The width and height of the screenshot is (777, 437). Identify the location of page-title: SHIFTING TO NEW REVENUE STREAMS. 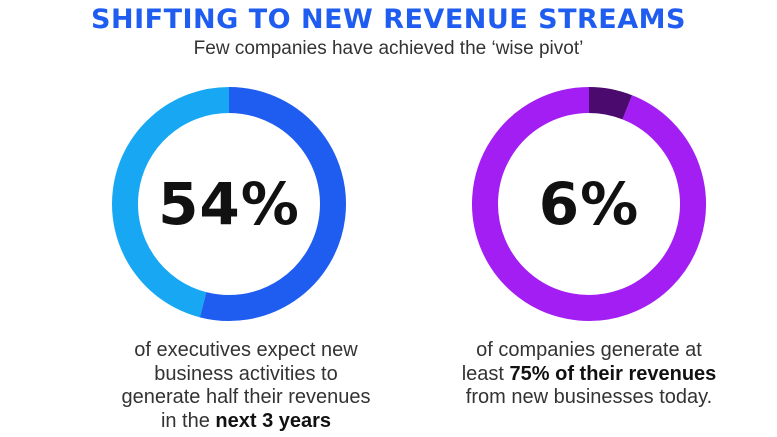
(388, 19).